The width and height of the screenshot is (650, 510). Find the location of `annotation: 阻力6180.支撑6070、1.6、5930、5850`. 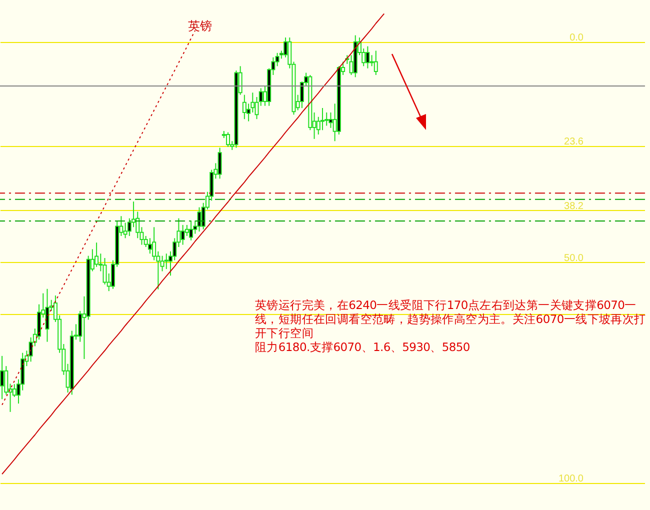

annotation: 阻力6180.支撑6070、1.6、5930、5850 is located at coordinates (363, 347).